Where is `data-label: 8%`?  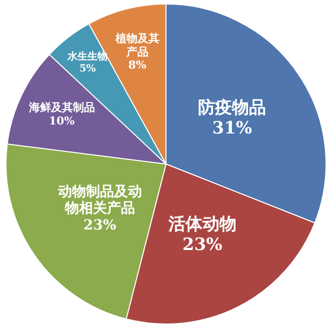
data-label: 8% is located at coordinates (137, 65).